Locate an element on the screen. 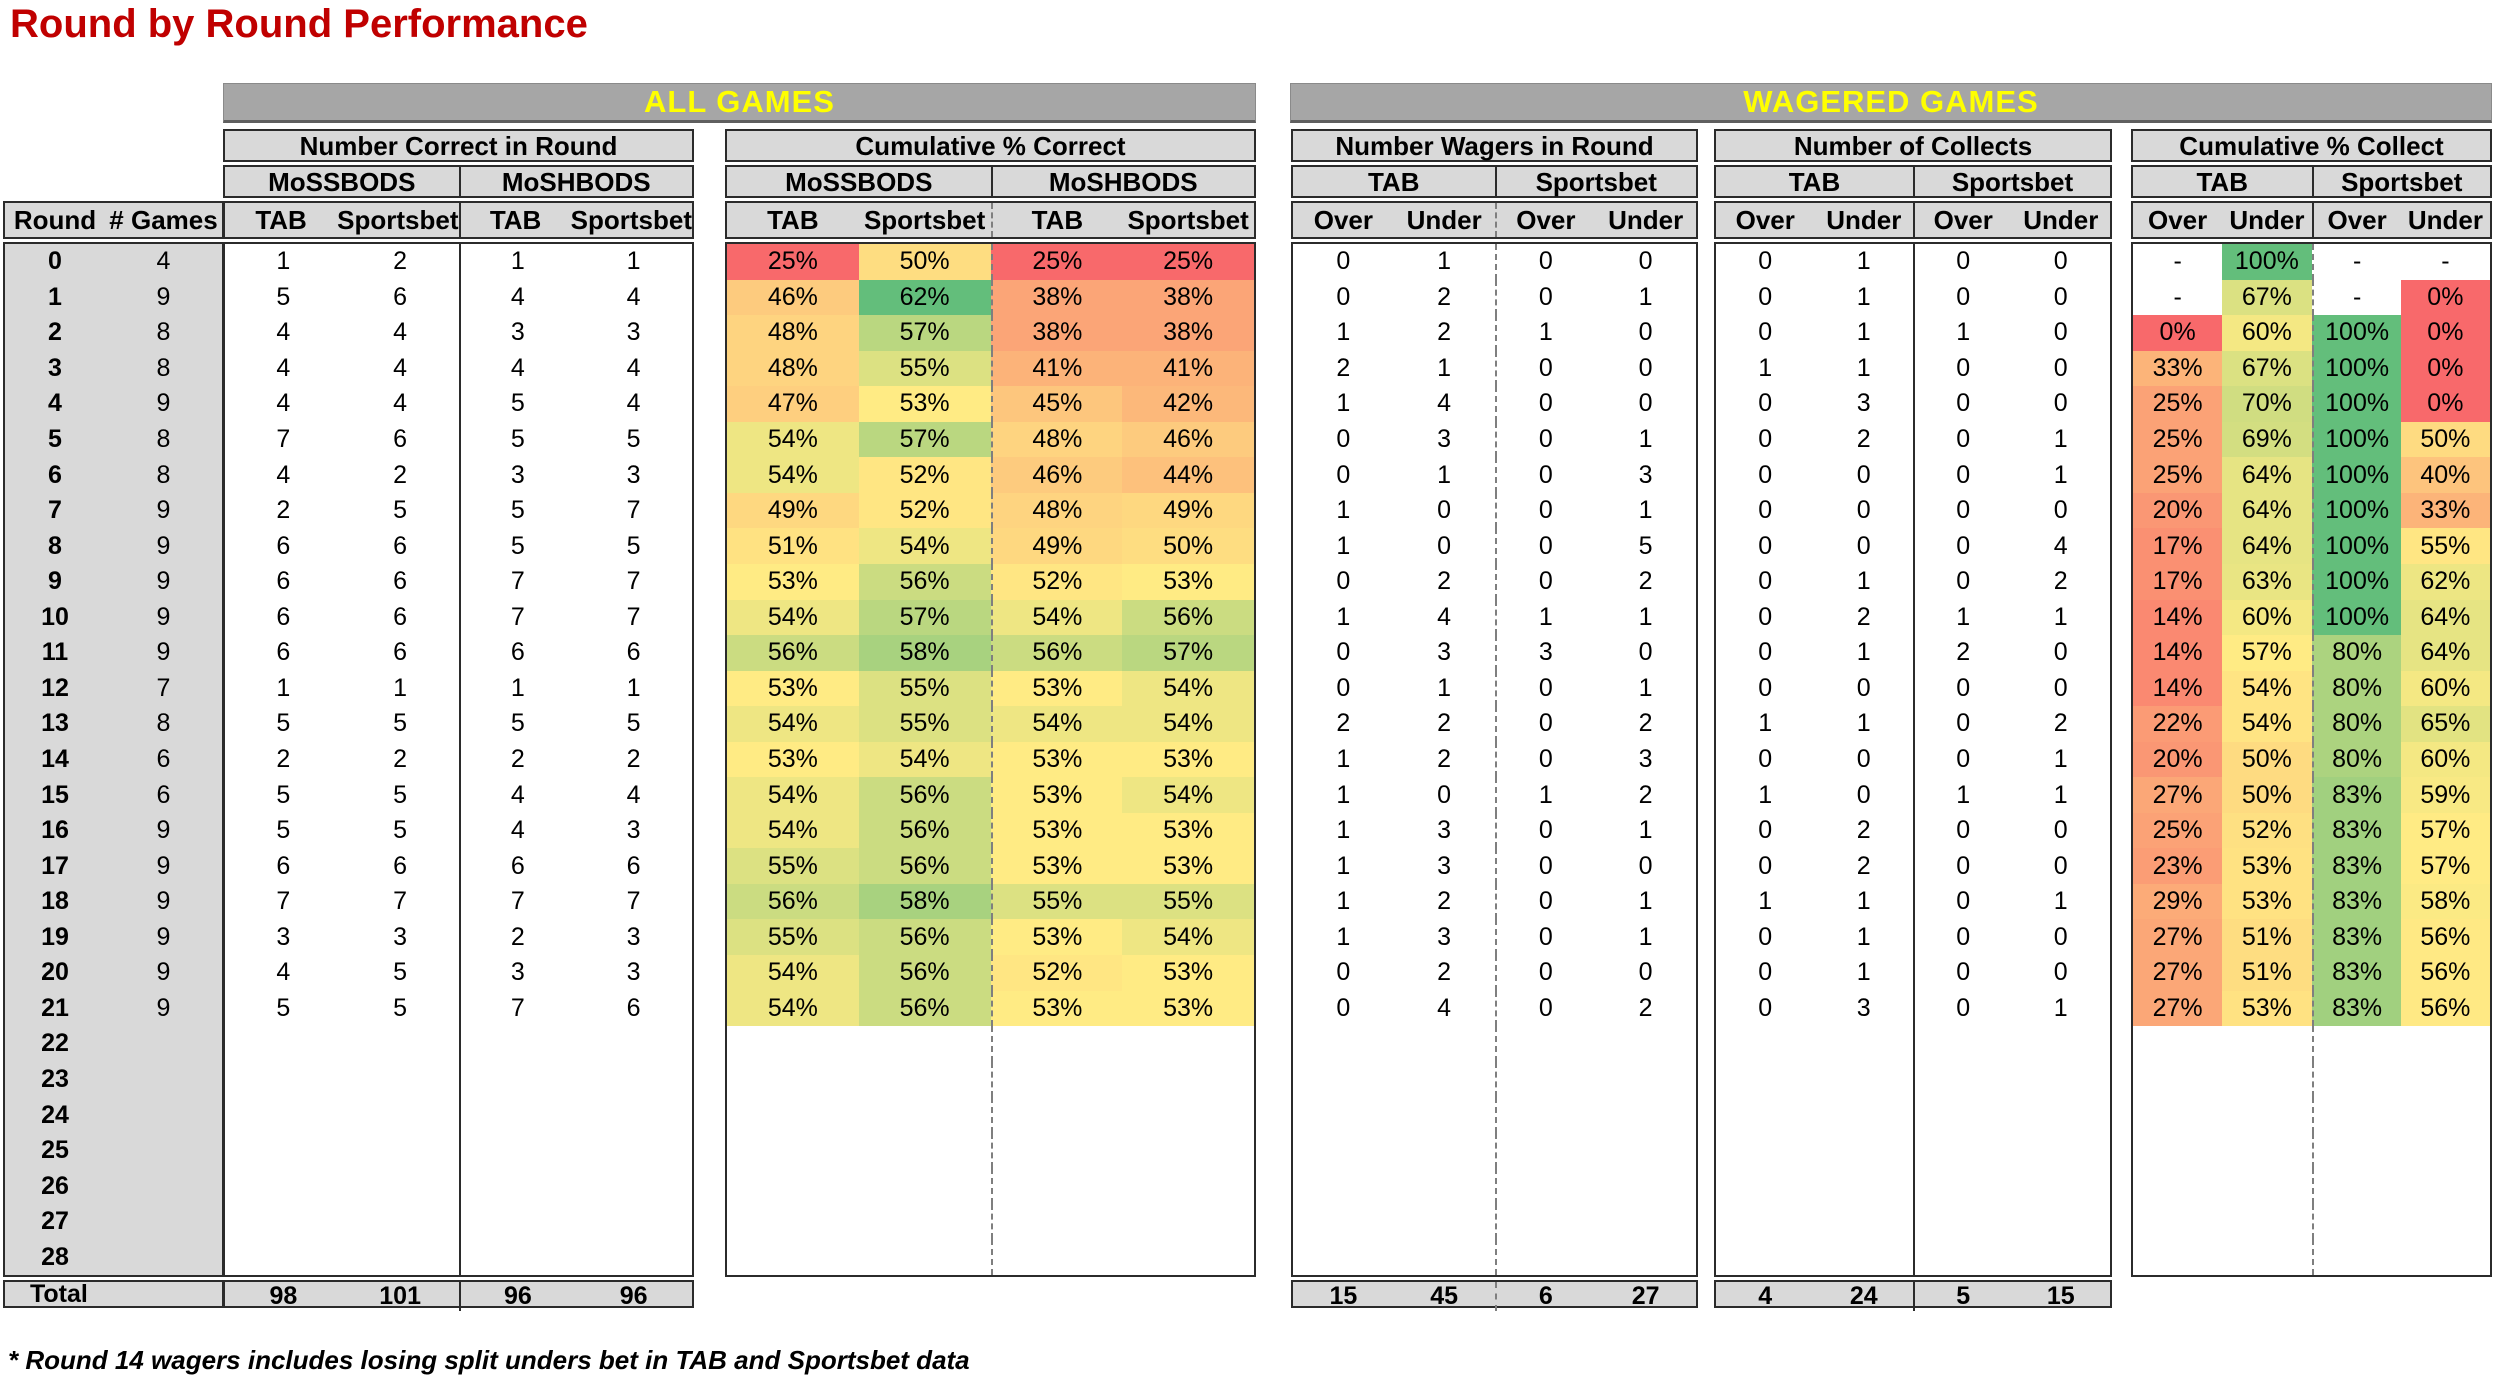 The width and height of the screenshot is (2500, 1398). games-value: 8 is located at coordinates (163, 474).